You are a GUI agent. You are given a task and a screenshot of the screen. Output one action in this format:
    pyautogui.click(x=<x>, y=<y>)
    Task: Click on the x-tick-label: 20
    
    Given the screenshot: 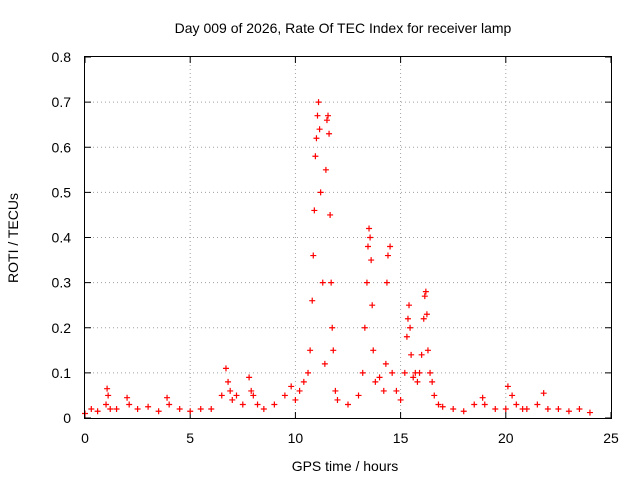 What is the action you would take?
    pyautogui.click(x=506, y=438)
    